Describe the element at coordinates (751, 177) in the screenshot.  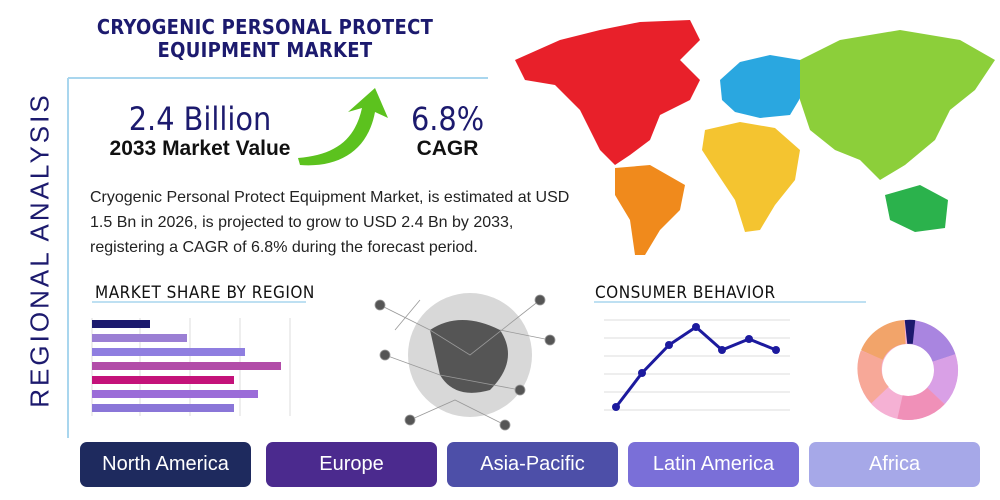
I see `map-africa` at that location.